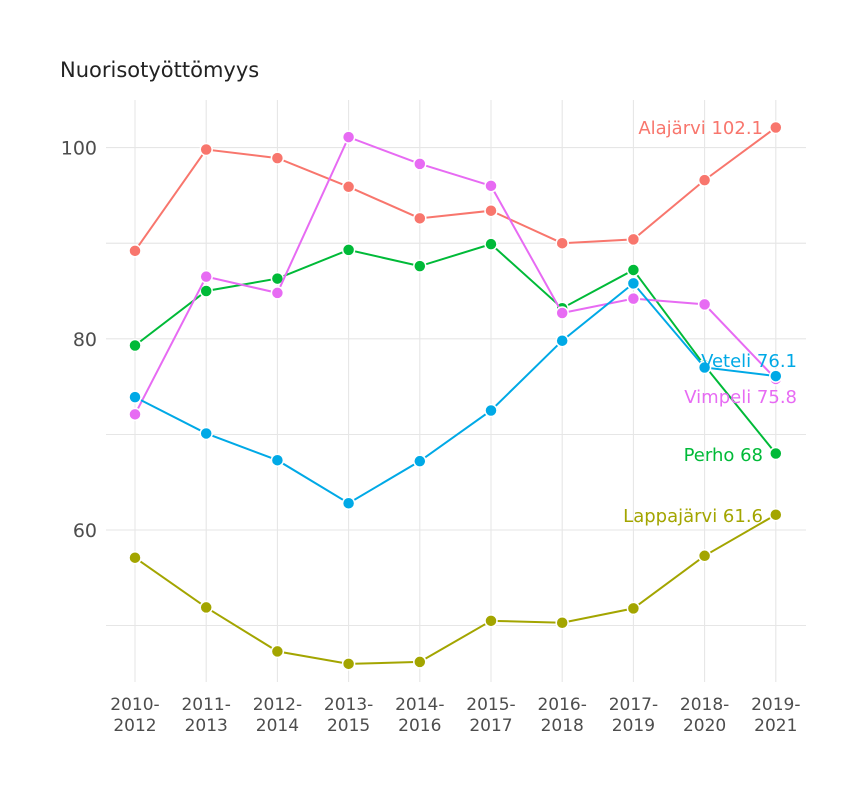 This screenshot has width=864, height=792. I want to click on end-label: Alajärvi 102.1, so click(700, 128).